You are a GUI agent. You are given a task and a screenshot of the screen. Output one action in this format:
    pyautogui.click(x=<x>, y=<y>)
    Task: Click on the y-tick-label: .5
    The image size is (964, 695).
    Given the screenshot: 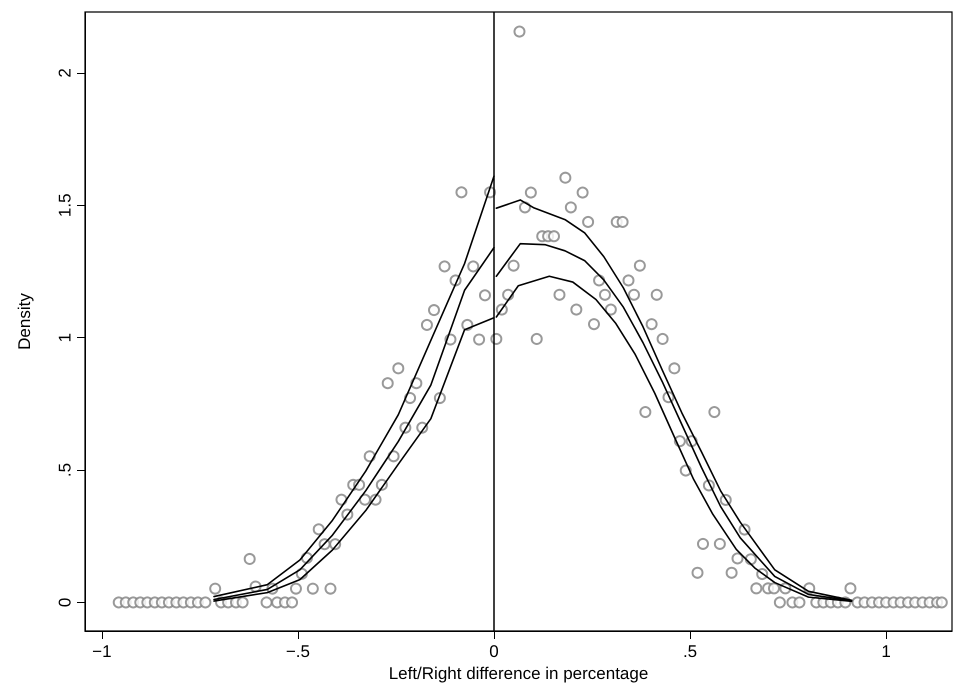 What is the action you would take?
    pyautogui.click(x=65, y=470)
    